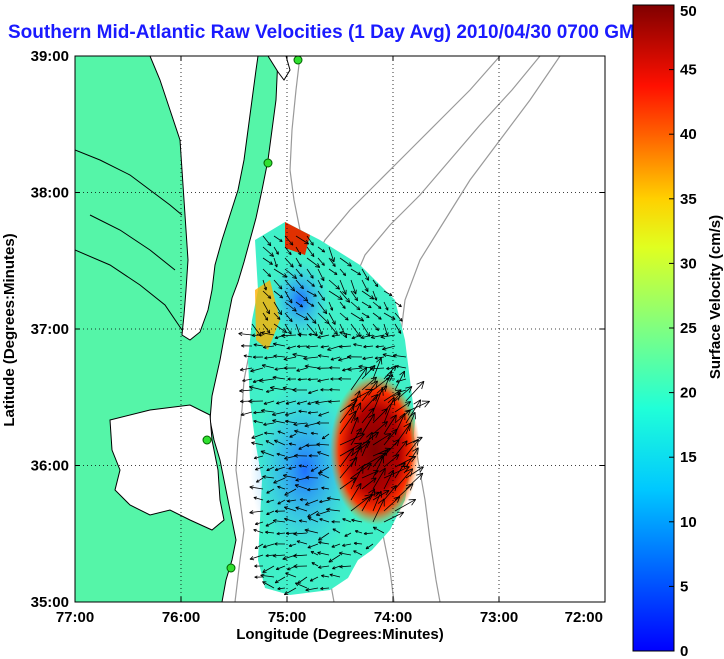  Describe the element at coordinates (50, 466) in the screenshot. I see `y-tick-label: 36:00` at that location.